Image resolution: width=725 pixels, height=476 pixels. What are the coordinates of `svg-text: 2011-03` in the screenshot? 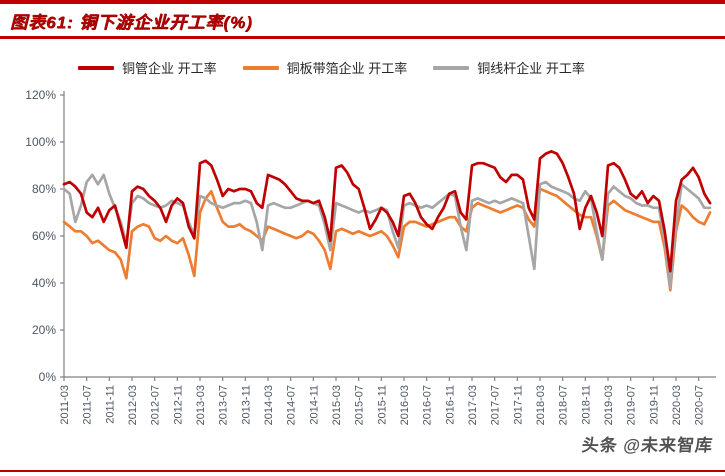 It's located at (65, 405).